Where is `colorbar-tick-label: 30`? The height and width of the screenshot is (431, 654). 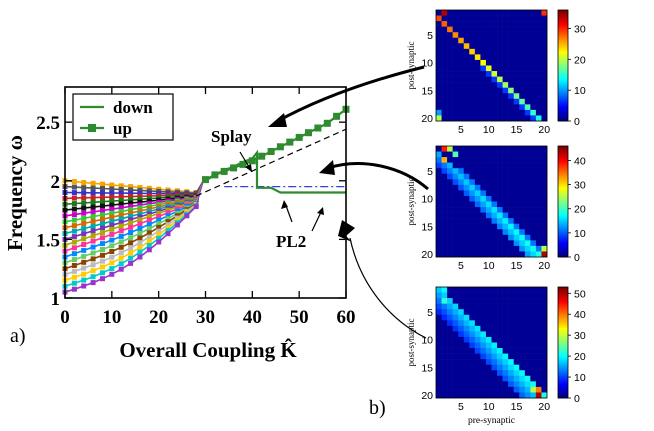 colorbar-tick-label: 30 is located at coordinates (580, 186).